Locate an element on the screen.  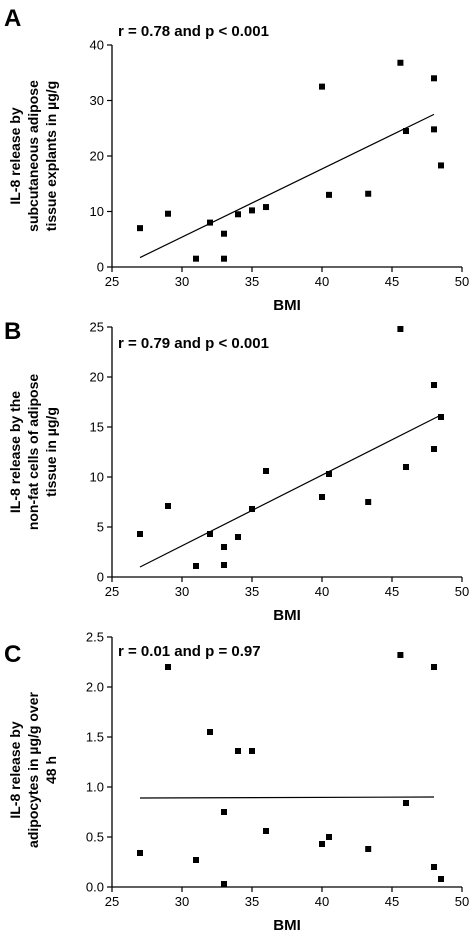
y-axis-label-line: subcutaneous adipose is located at coordinates (33, 156).